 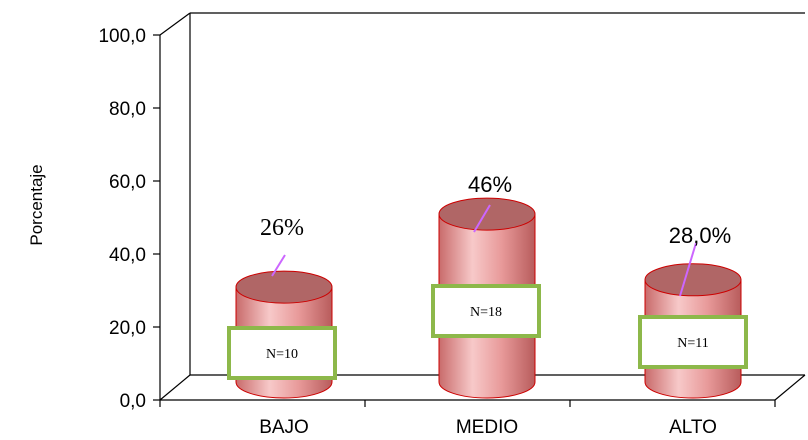 What do you see at coordinates (490, 184) in the screenshot?
I see `data-label: 46%` at bounding box center [490, 184].